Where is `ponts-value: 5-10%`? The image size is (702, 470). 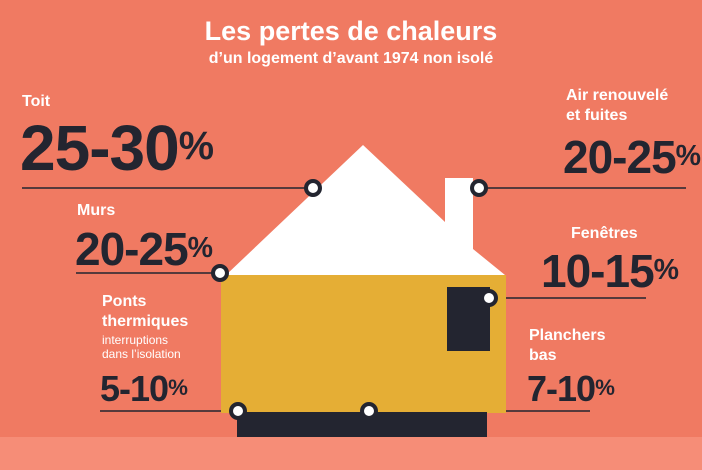
ponts-value: 5-10% is located at coordinates (144, 388).